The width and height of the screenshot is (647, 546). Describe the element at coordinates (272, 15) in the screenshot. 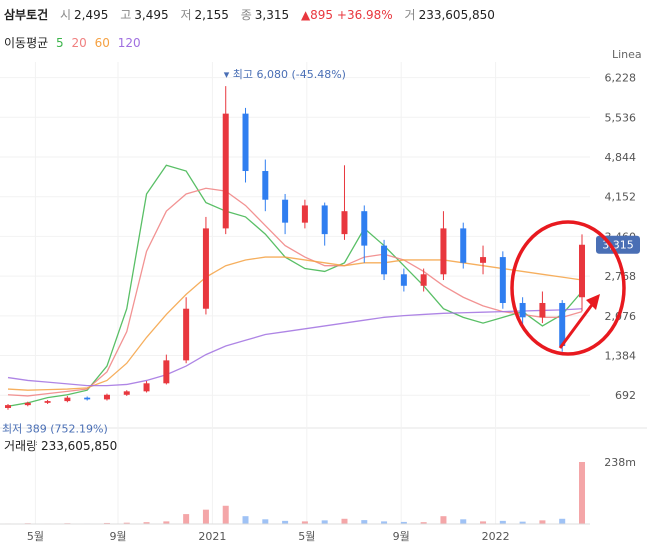

I see `close-value: 3,315` at that location.